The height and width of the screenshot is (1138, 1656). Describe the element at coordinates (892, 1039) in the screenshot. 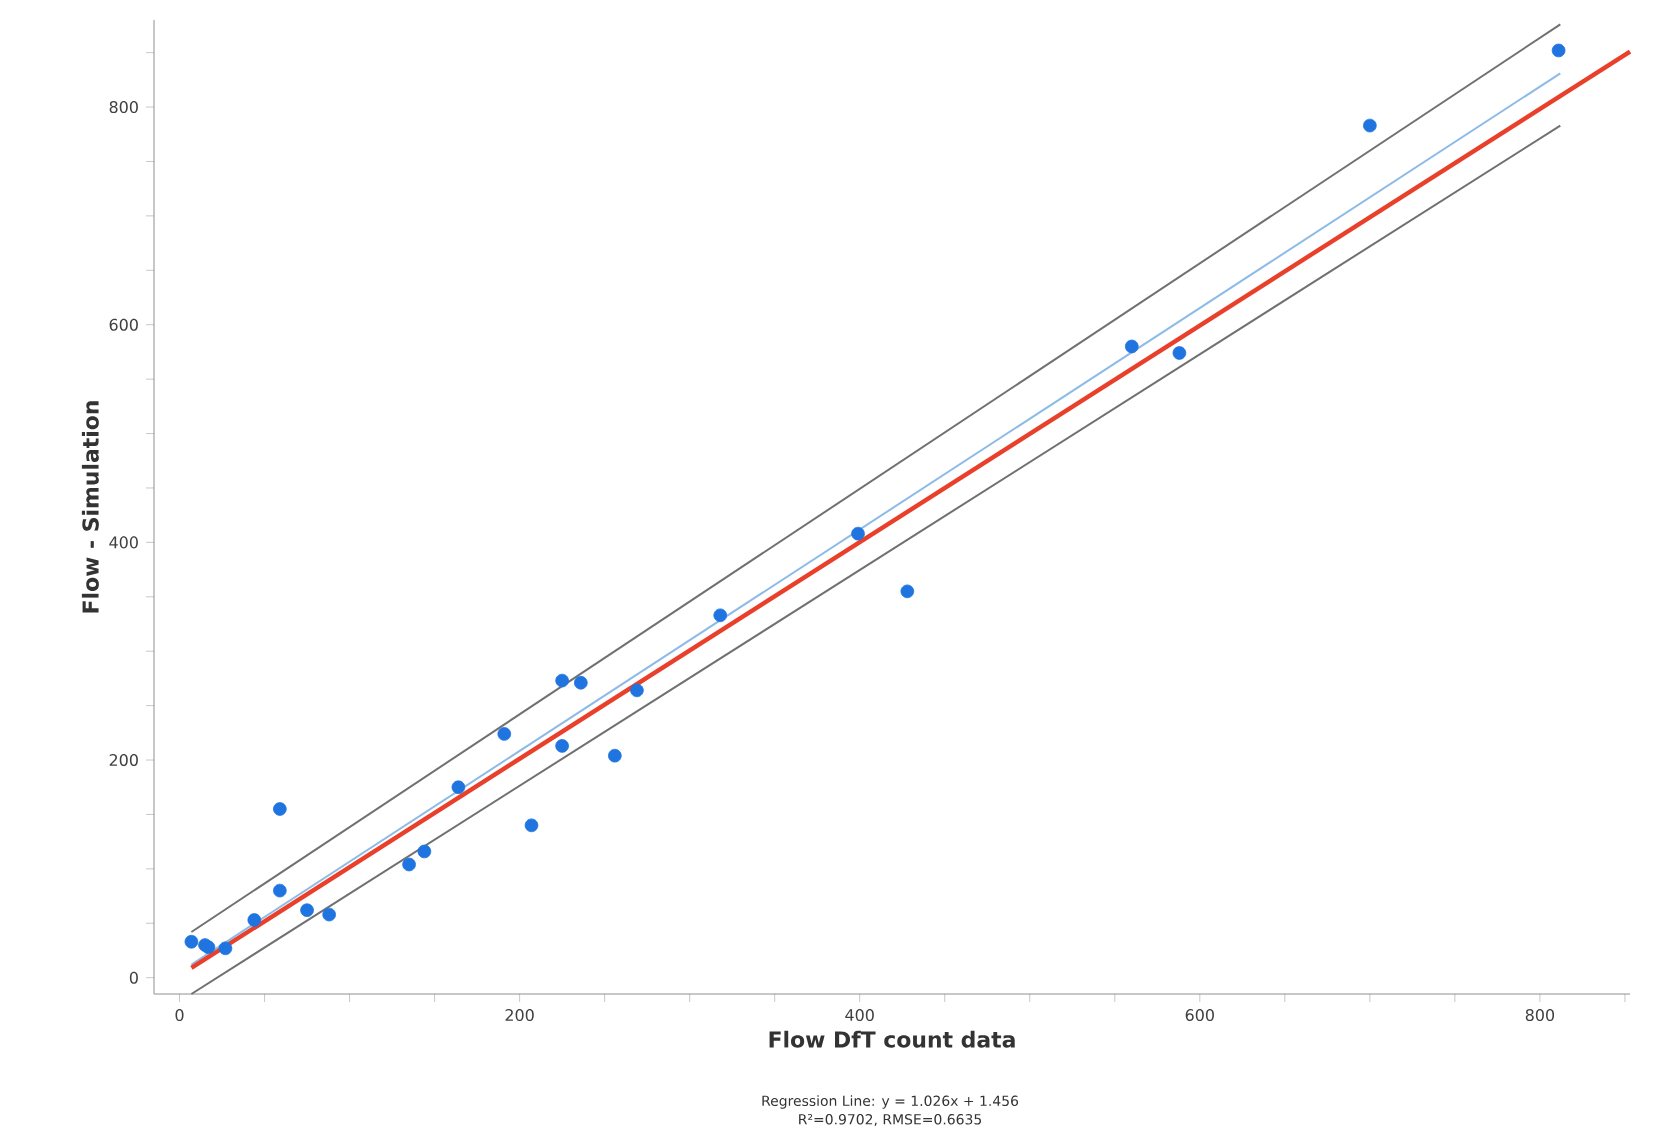

I see `x-axis-title: Flow DfT count data` at that location.